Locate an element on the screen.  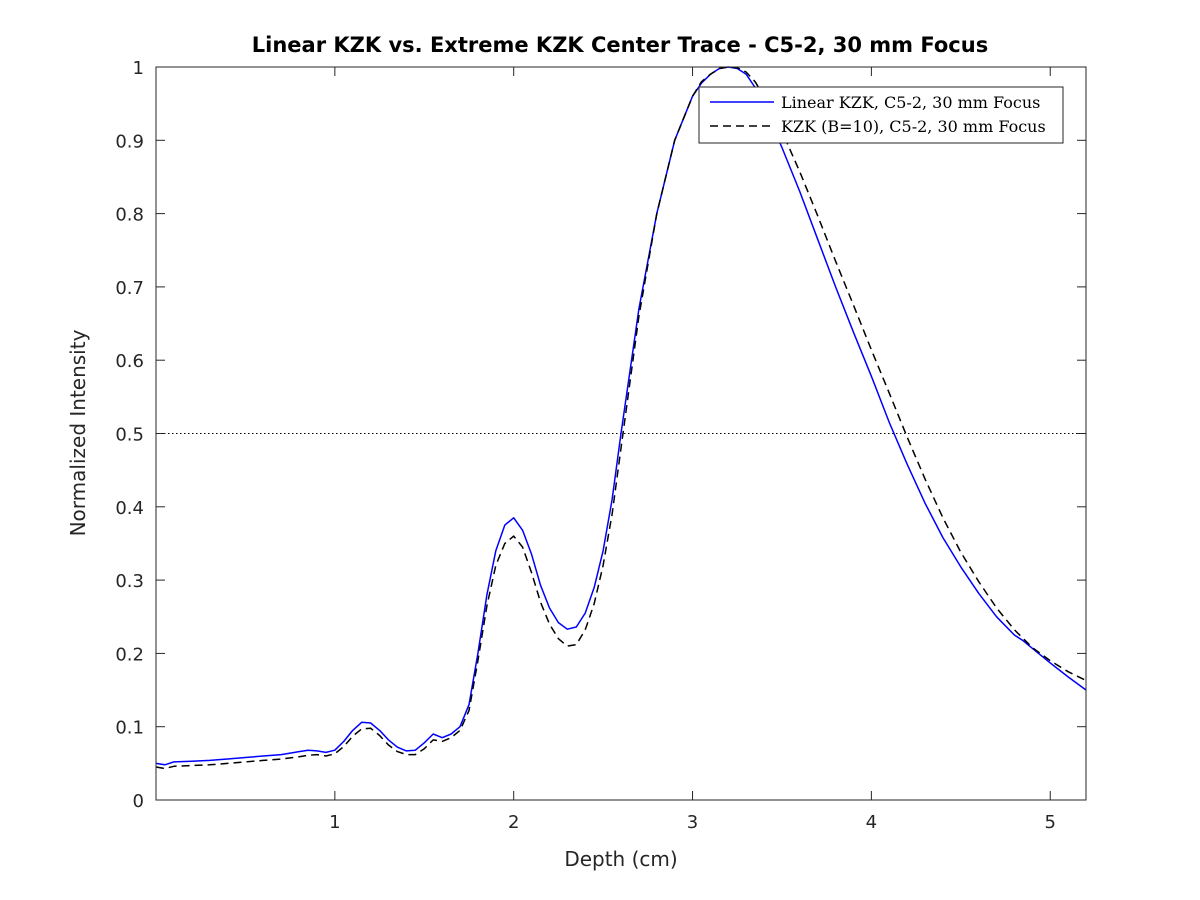
legend-label-linear-kzk: Linear KZK, C5-2, 30 mm Focus is located at coordinates (910, 102).